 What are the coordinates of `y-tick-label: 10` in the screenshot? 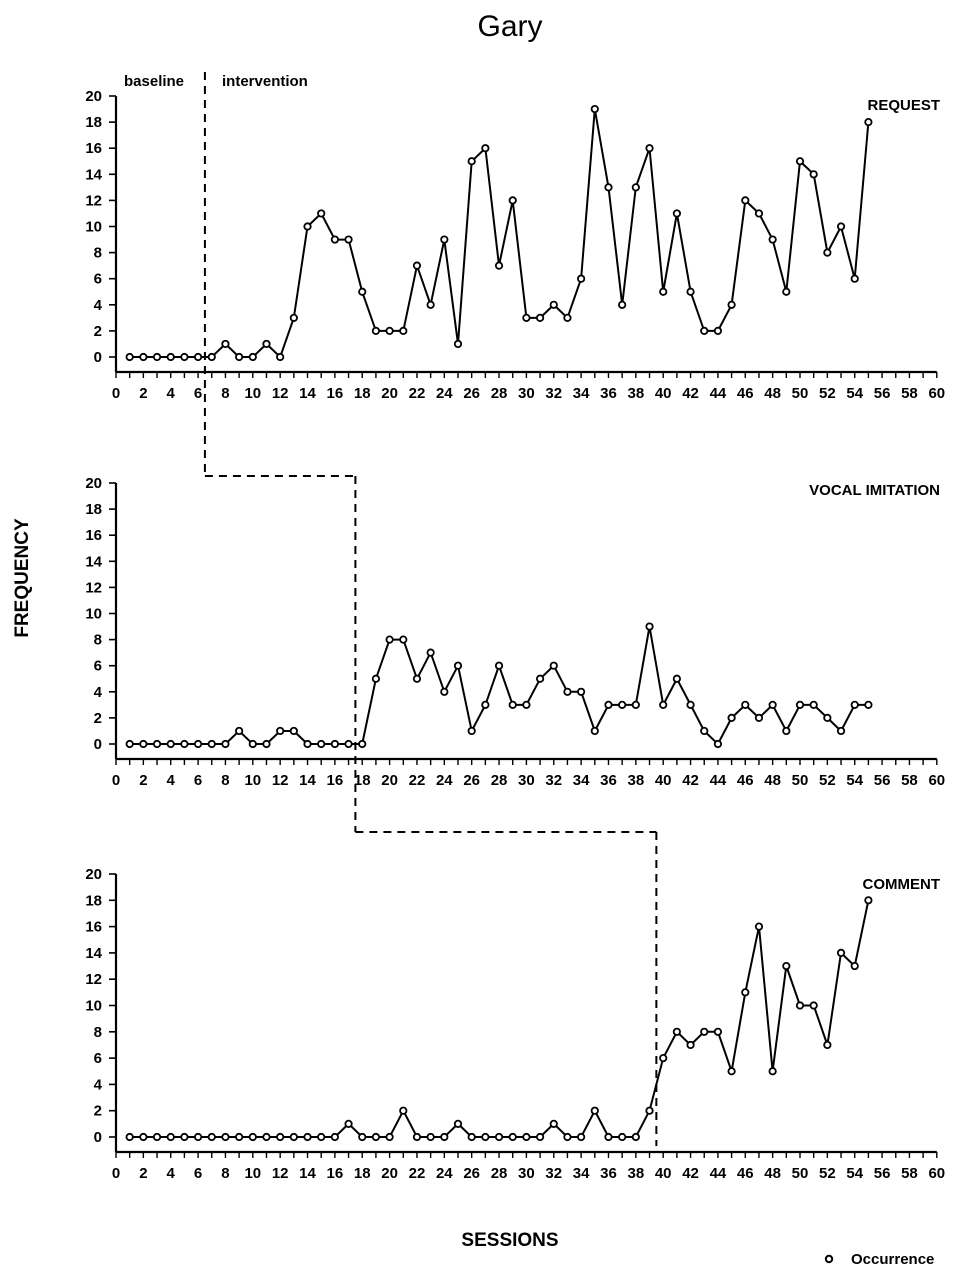 It's located at (93, 614).